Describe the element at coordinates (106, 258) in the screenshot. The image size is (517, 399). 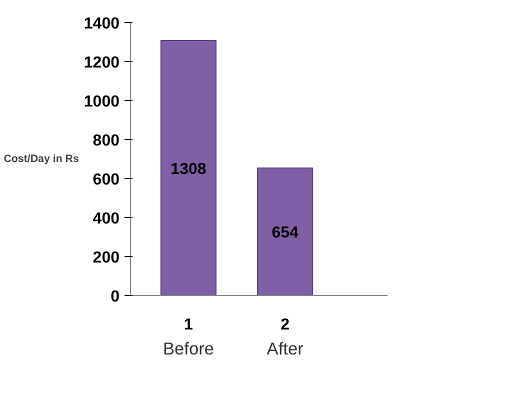
I see `y-tick-label: 200` at that location.